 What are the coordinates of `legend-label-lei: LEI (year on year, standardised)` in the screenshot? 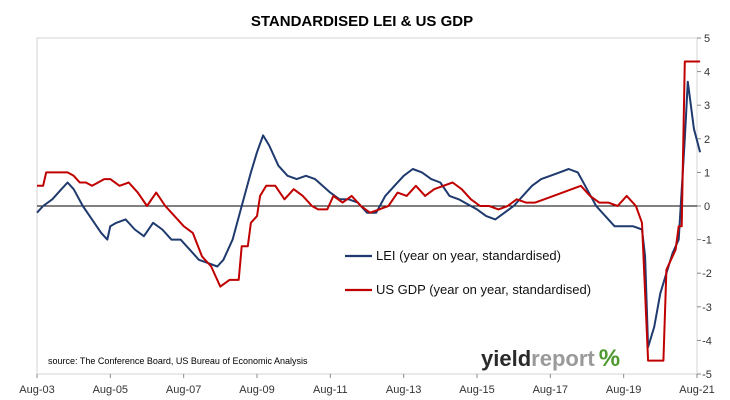 It's located at (468, 255).